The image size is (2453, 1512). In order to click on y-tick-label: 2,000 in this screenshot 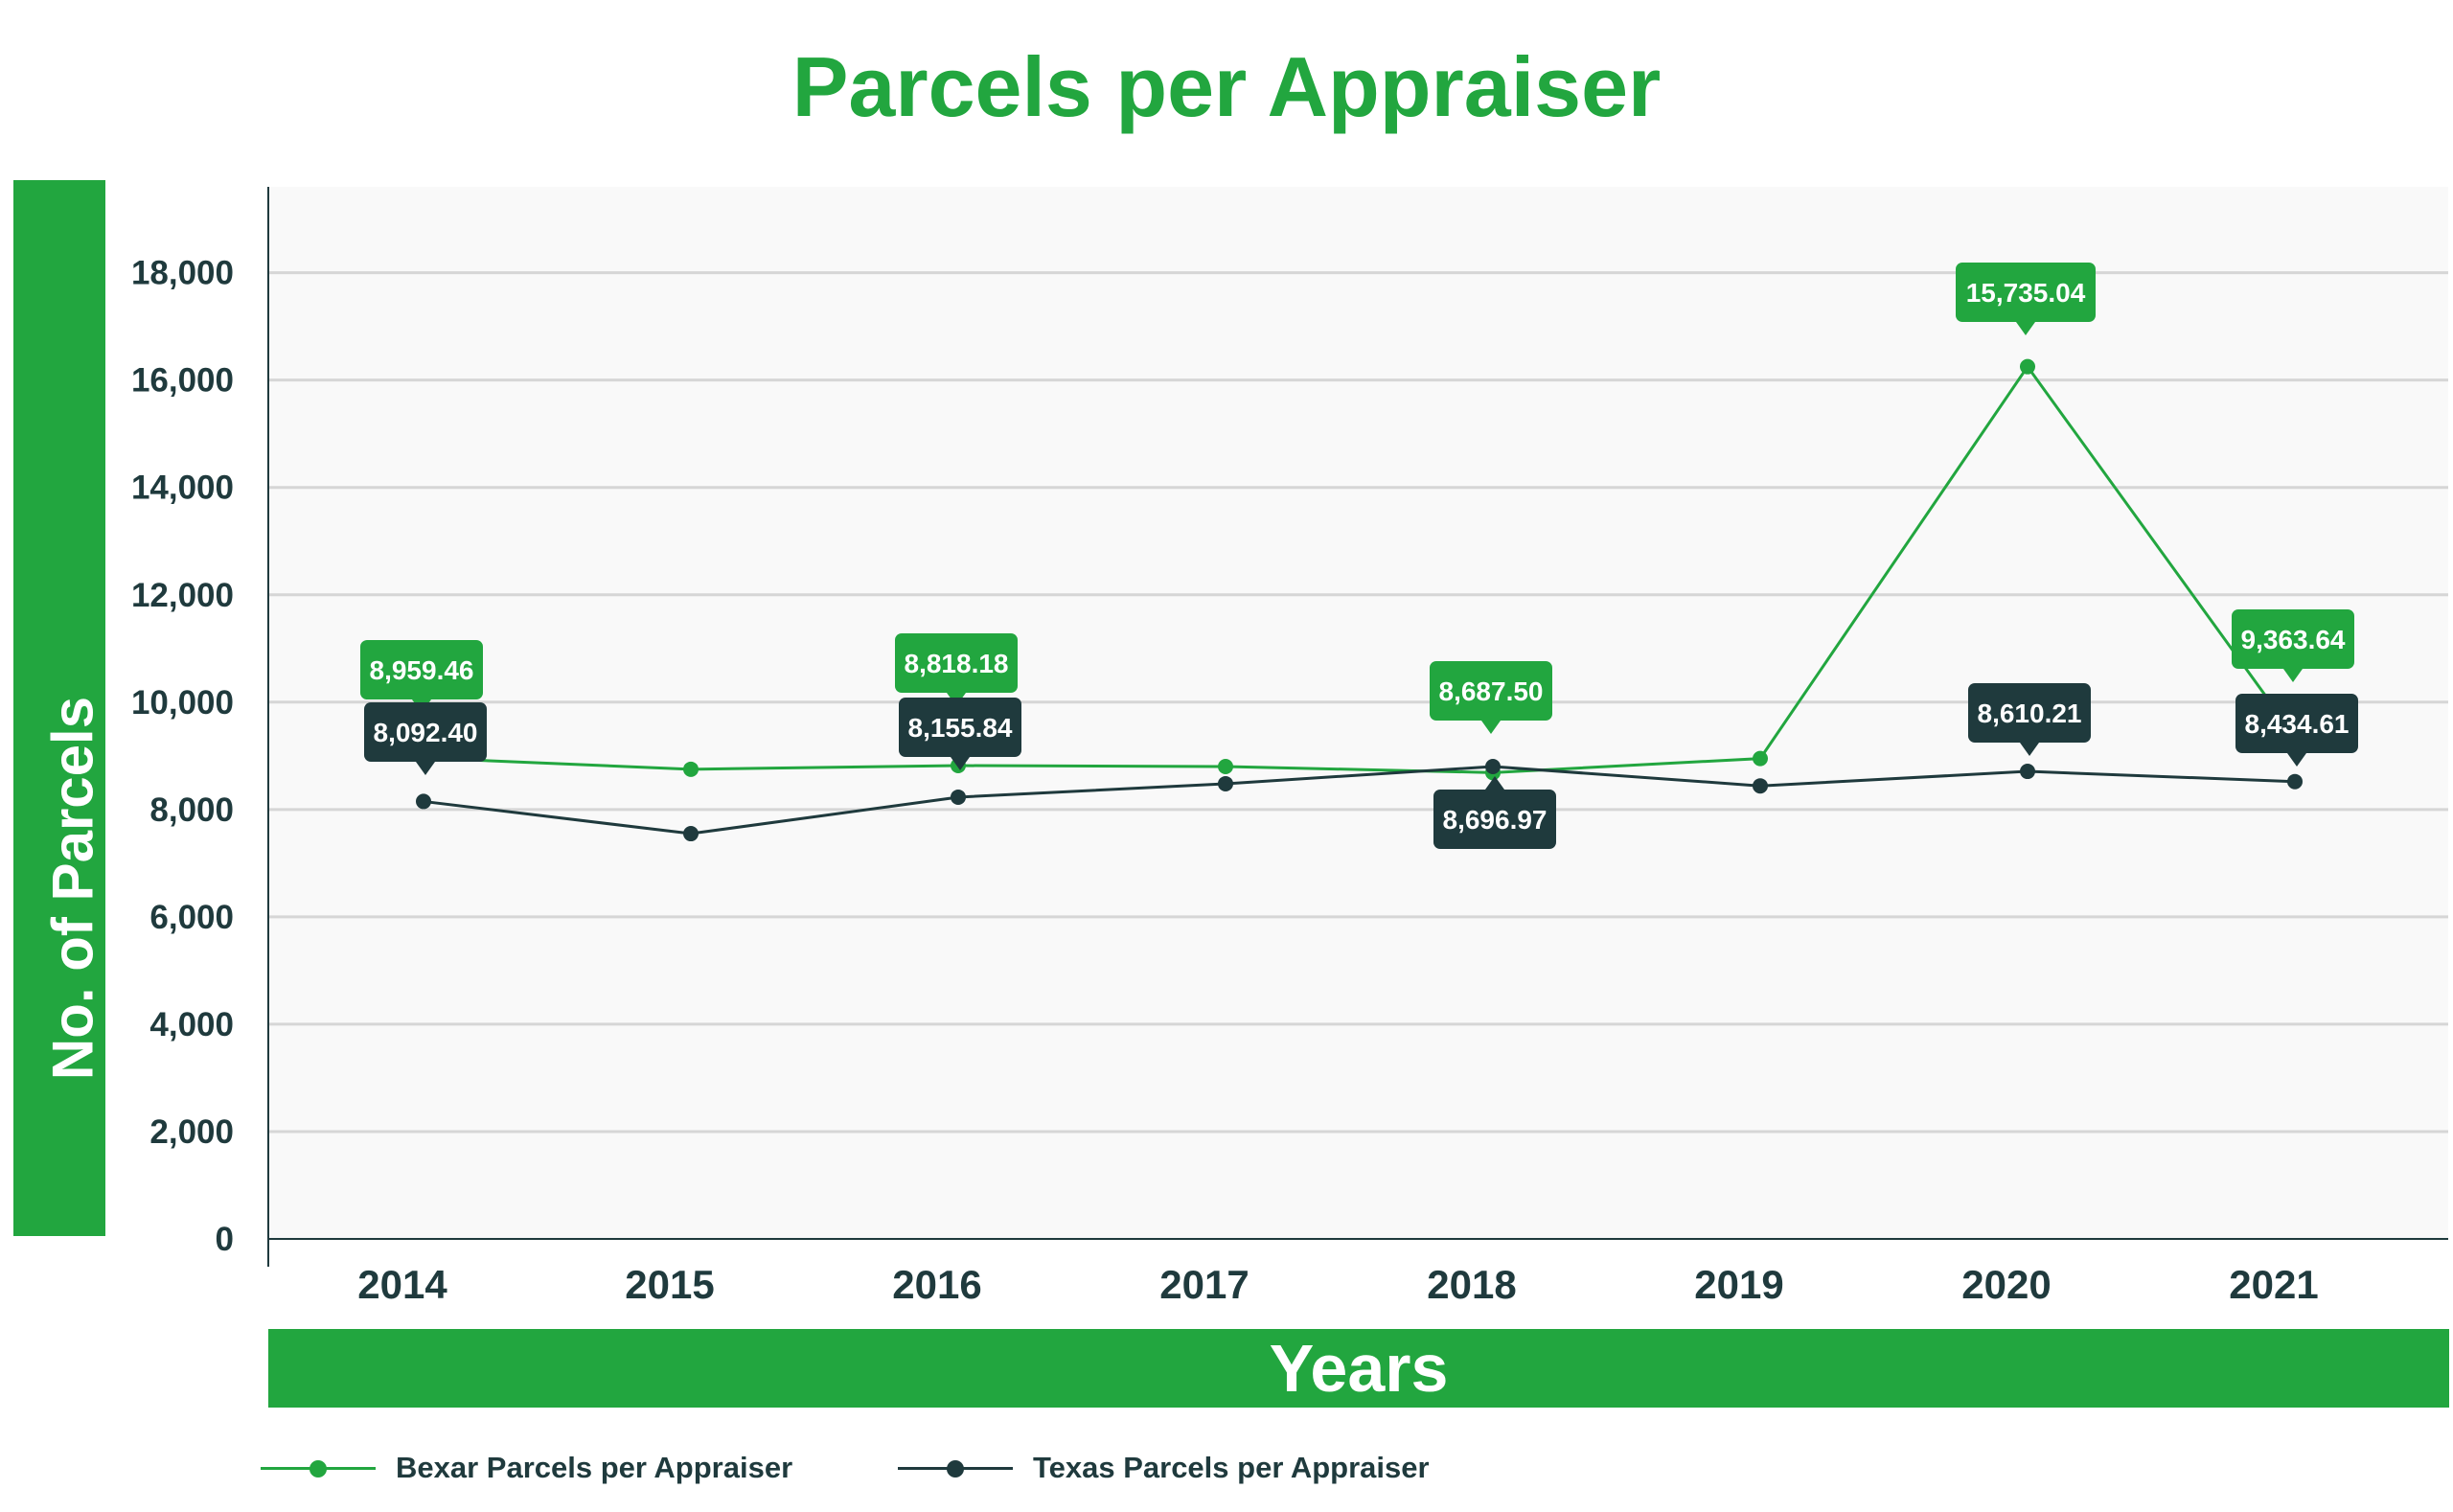, I will do `click(191, 1132)`.